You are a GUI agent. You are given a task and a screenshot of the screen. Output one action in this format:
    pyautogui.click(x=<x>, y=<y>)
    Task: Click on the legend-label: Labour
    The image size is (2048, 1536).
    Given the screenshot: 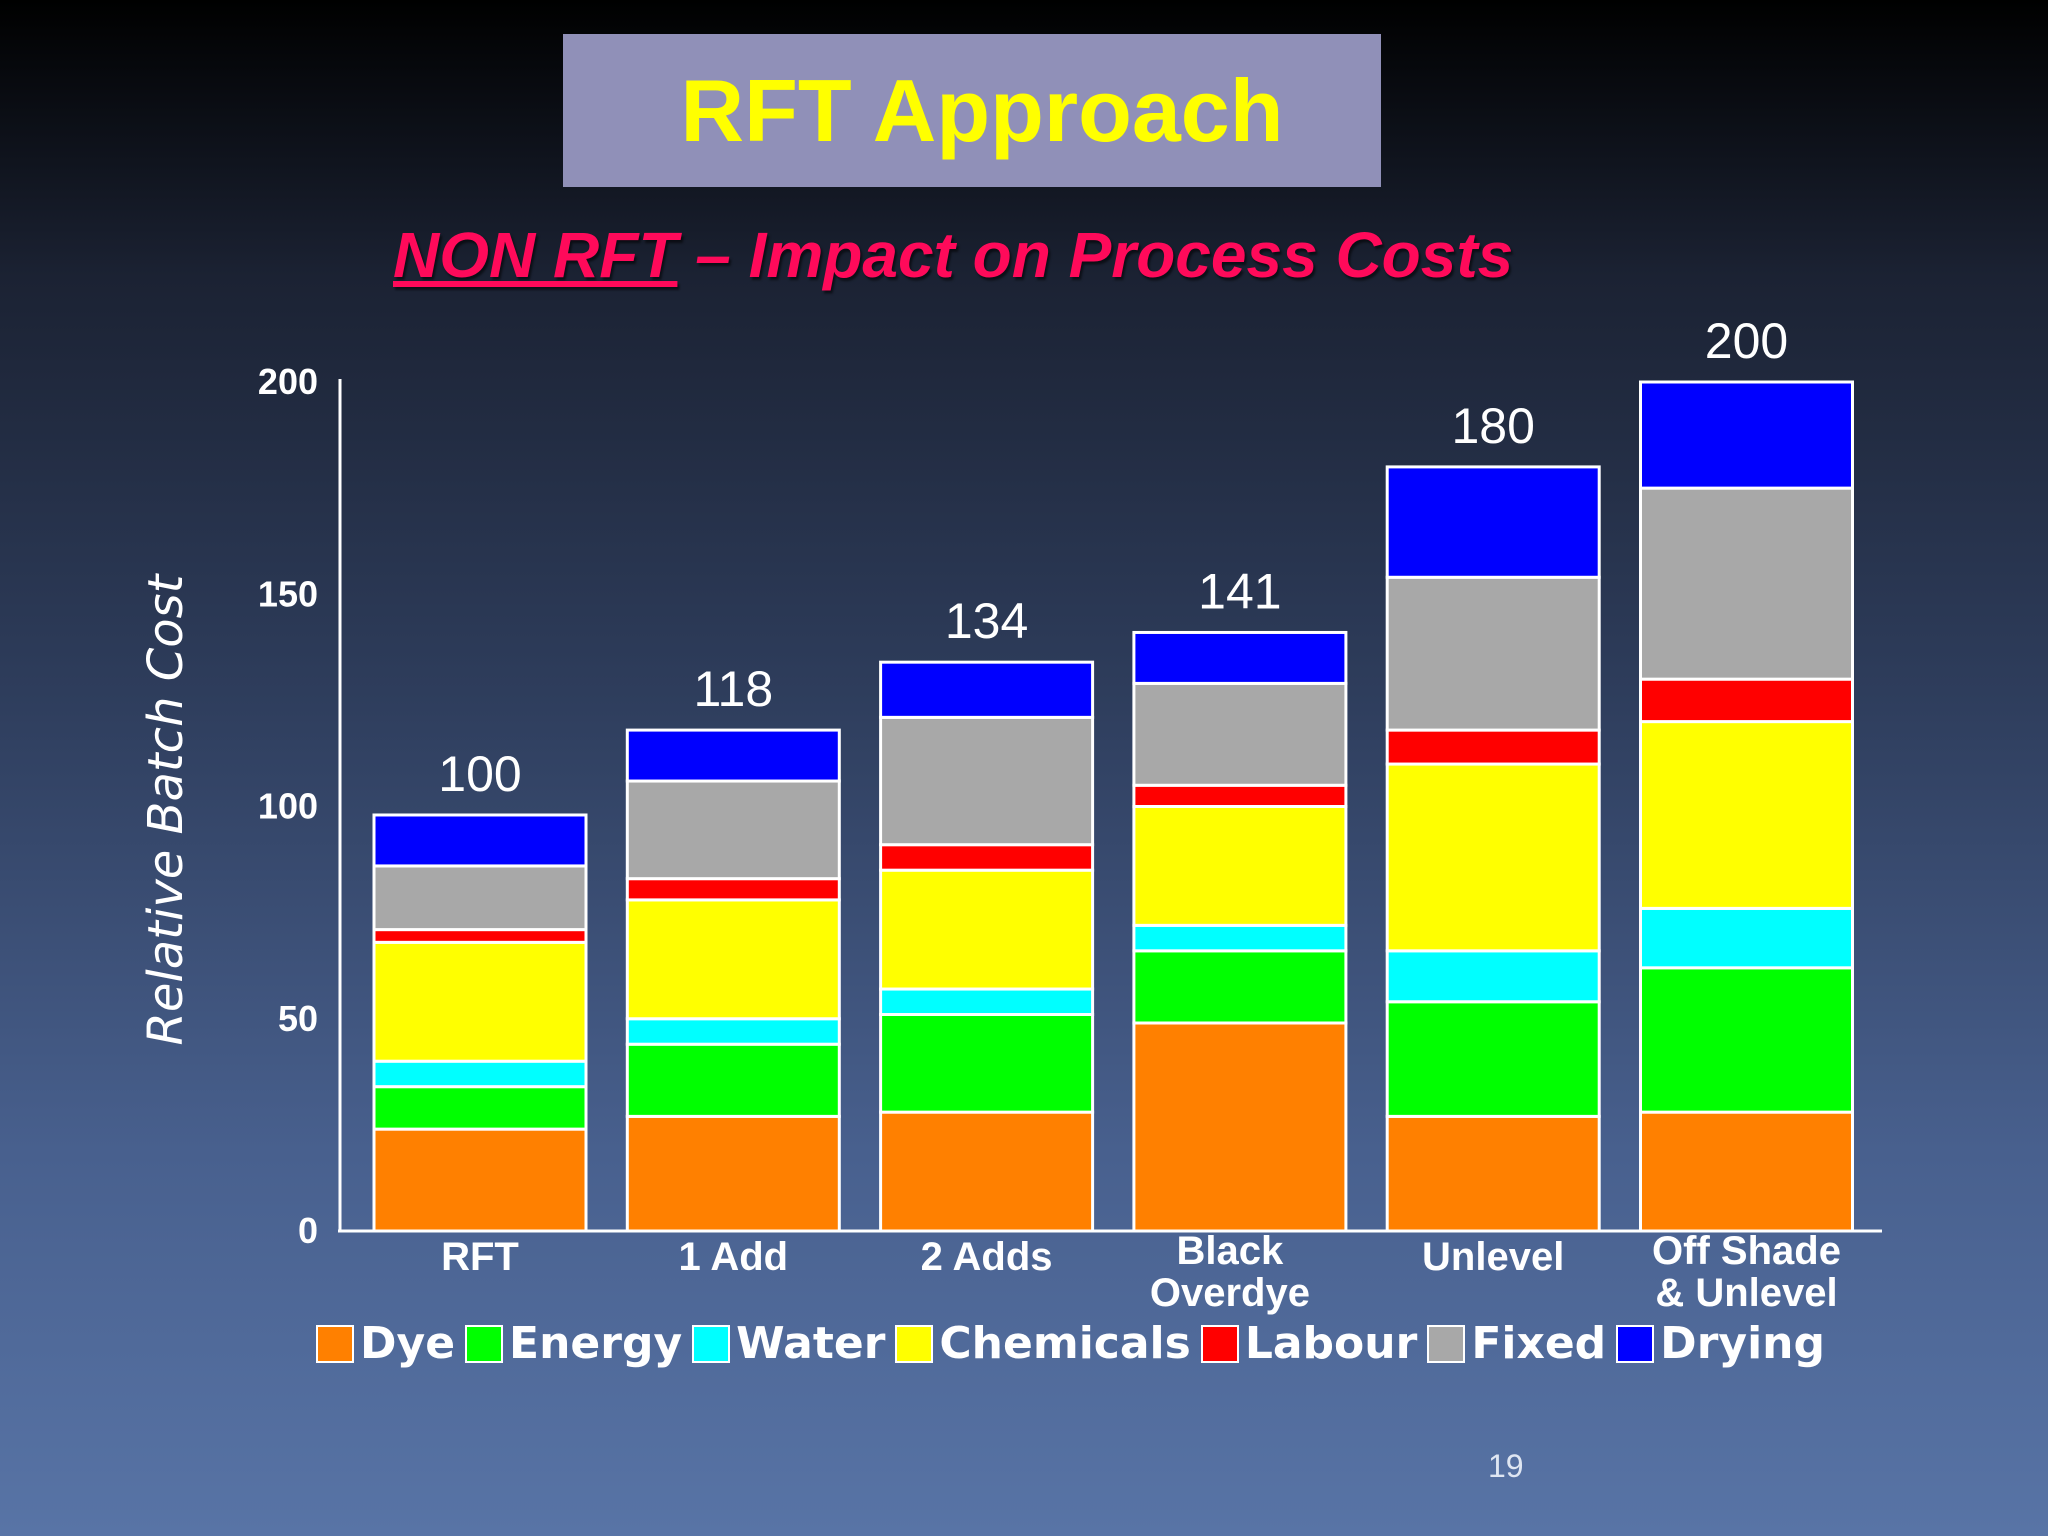 What is the action you would take?
    pyautogui.click(x=1331, y=1343)
    